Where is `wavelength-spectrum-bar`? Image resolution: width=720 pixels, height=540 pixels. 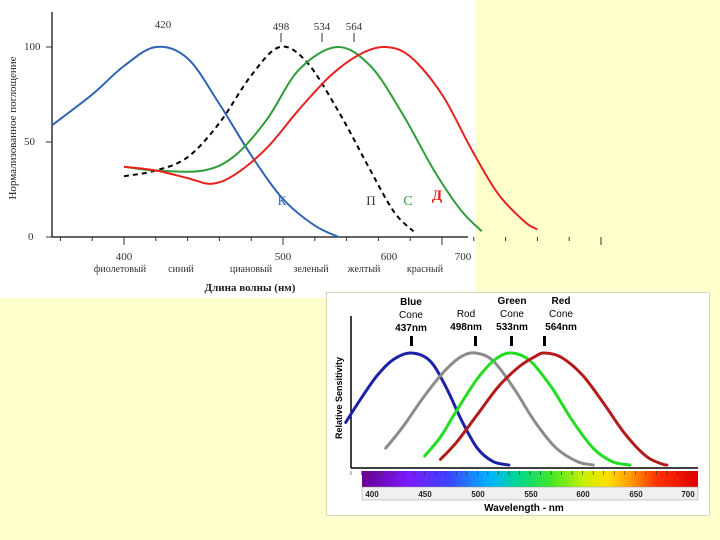
wavelength-spectrum-bar is located at coordinates (524, 486).